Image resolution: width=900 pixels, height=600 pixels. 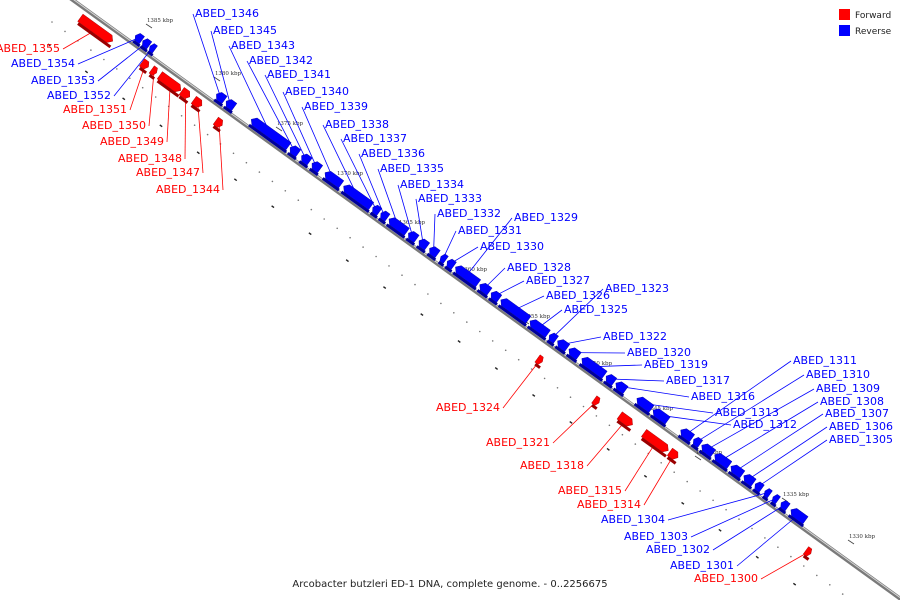 What do you see at coordinates (474, 270) in the screenshot?
I see `tick-label: 1360 kbp` at bounding box center [474, 270].